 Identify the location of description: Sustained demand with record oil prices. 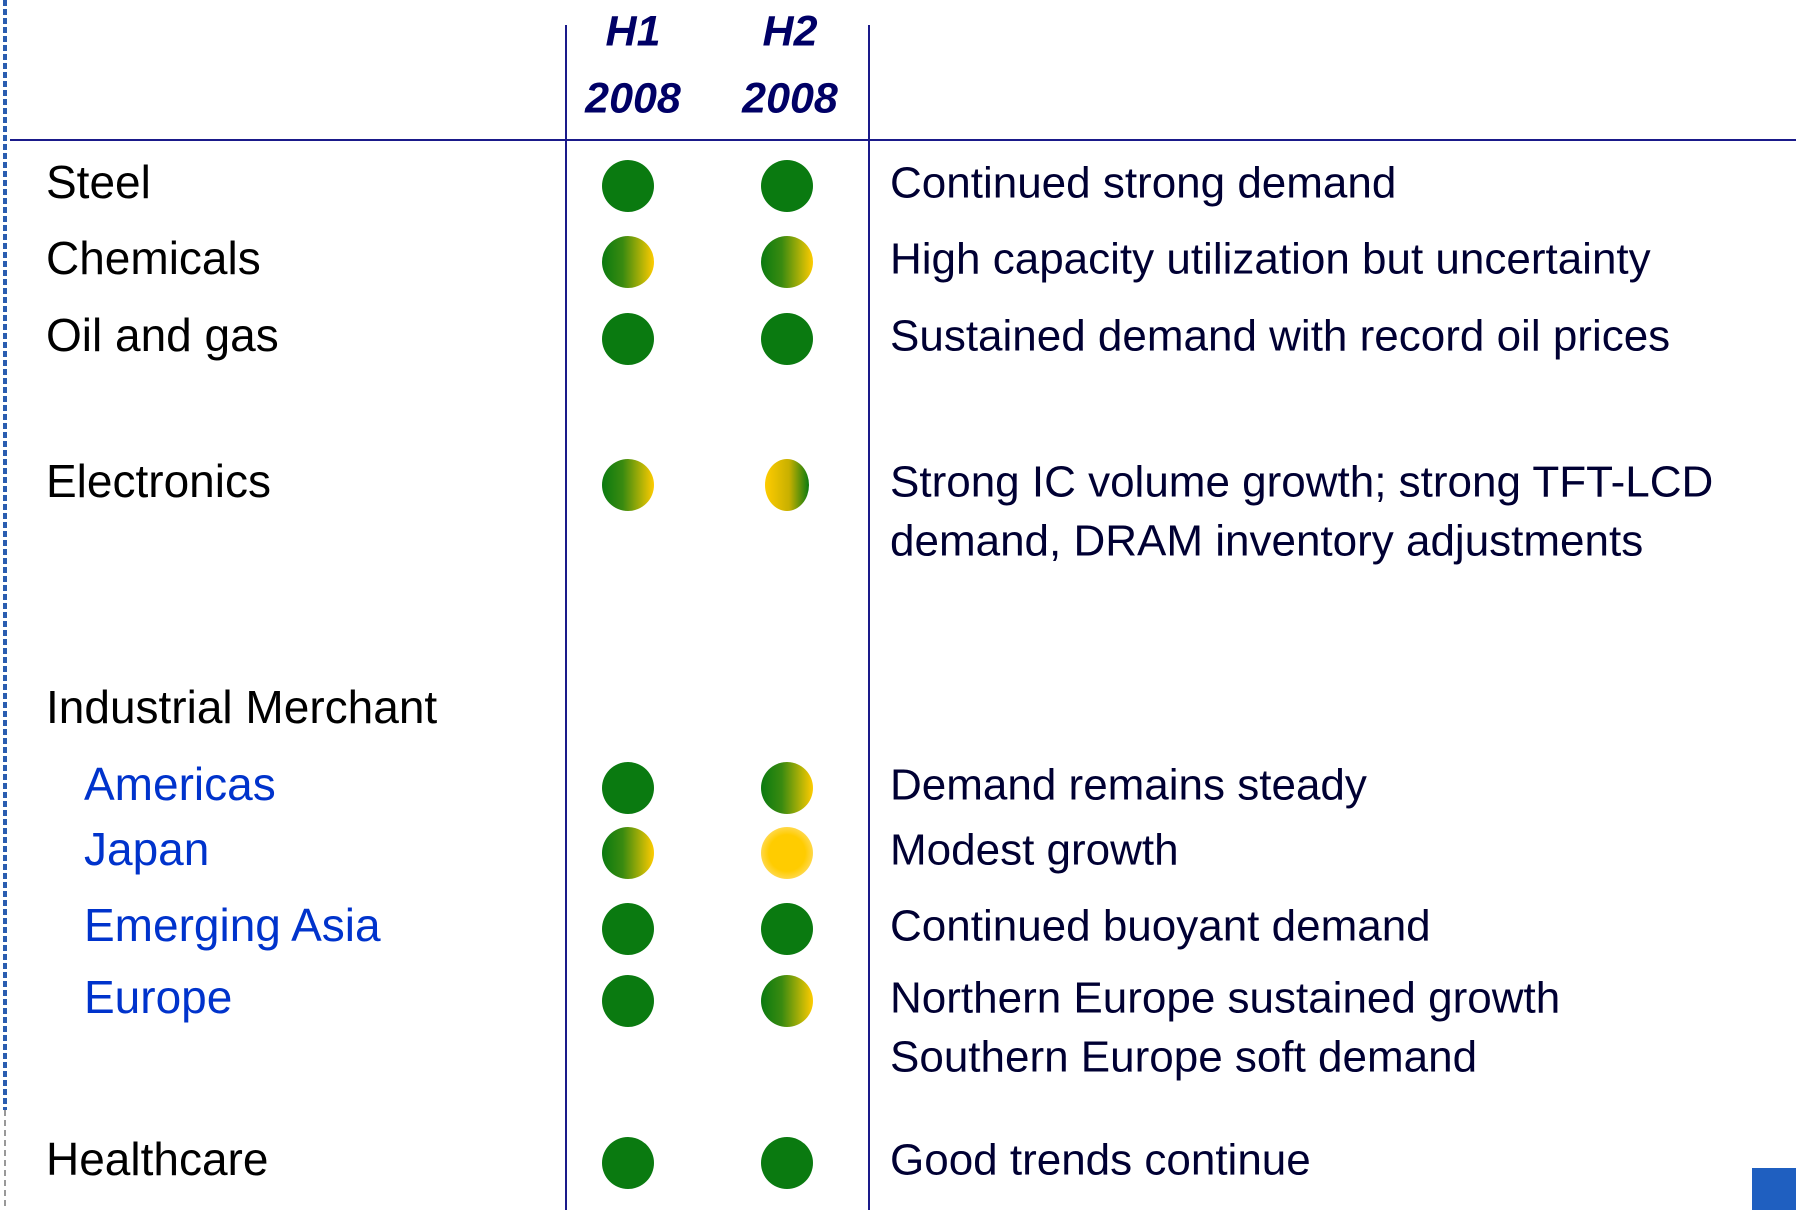
(1280, 336).